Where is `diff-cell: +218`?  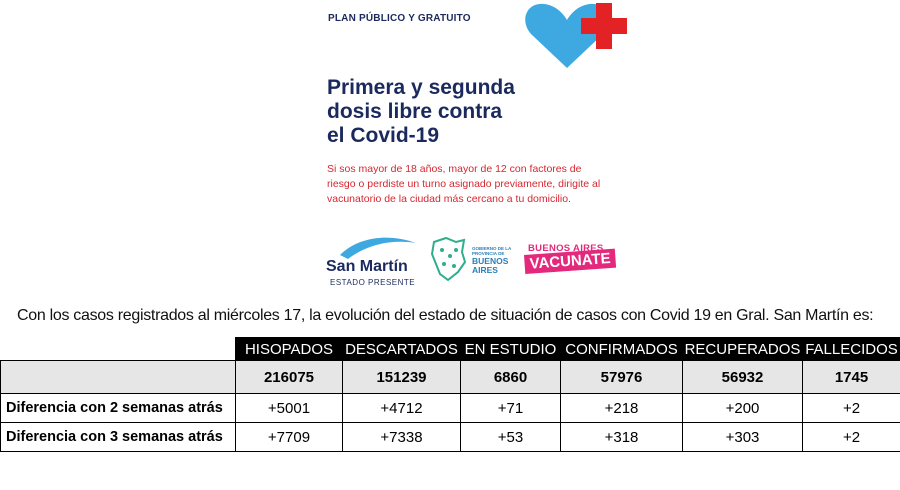
diff-cell: +218 is located at coordinates (621, 408).